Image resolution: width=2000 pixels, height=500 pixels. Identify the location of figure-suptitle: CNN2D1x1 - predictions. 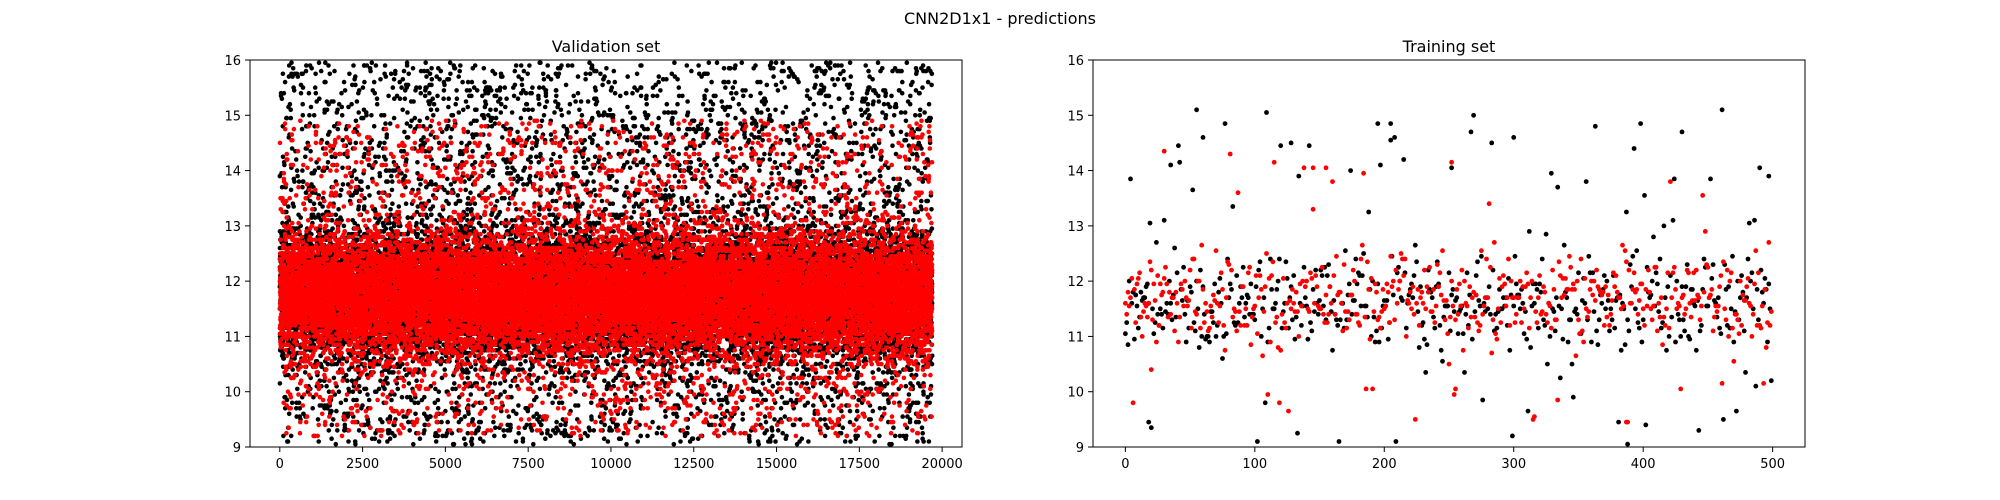
(1000, 18).